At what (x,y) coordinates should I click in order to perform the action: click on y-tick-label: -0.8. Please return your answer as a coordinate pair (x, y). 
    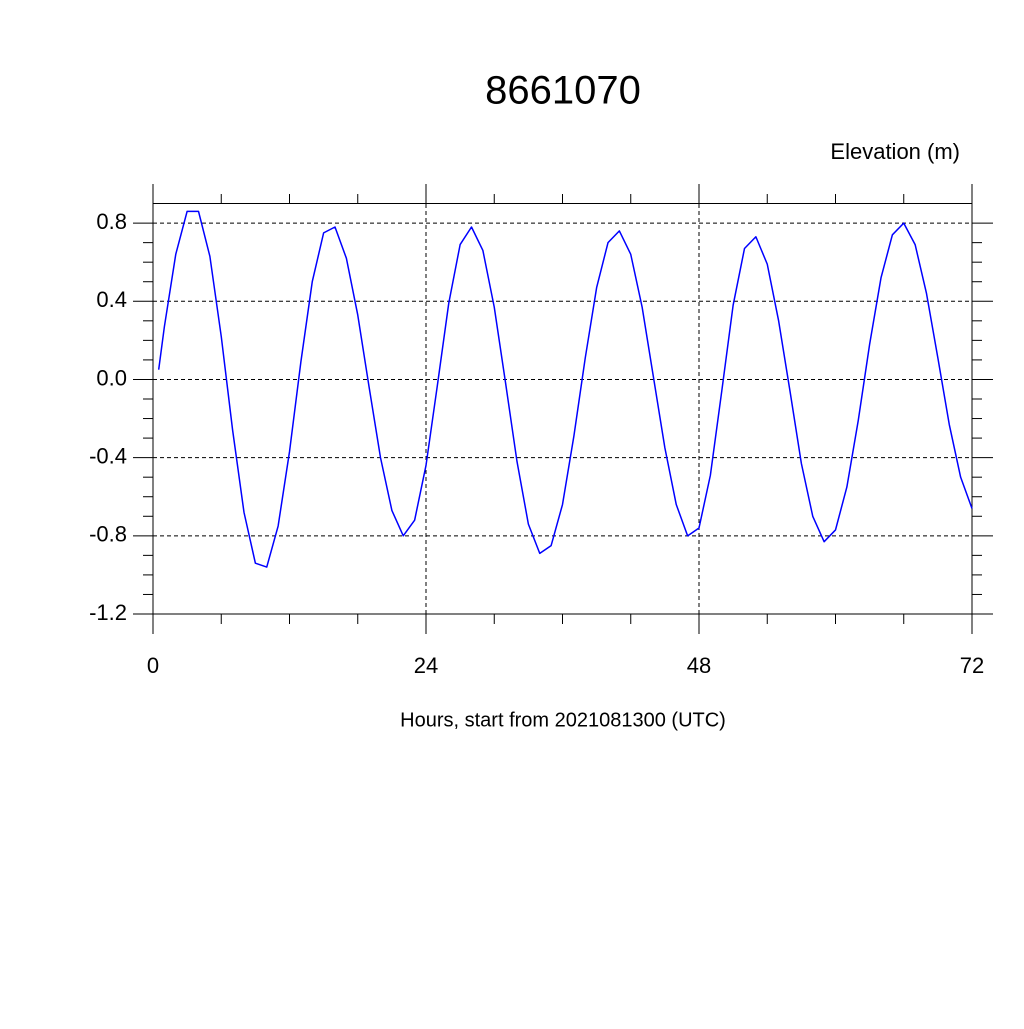
    Looking at the image, I should click on (108, 534).